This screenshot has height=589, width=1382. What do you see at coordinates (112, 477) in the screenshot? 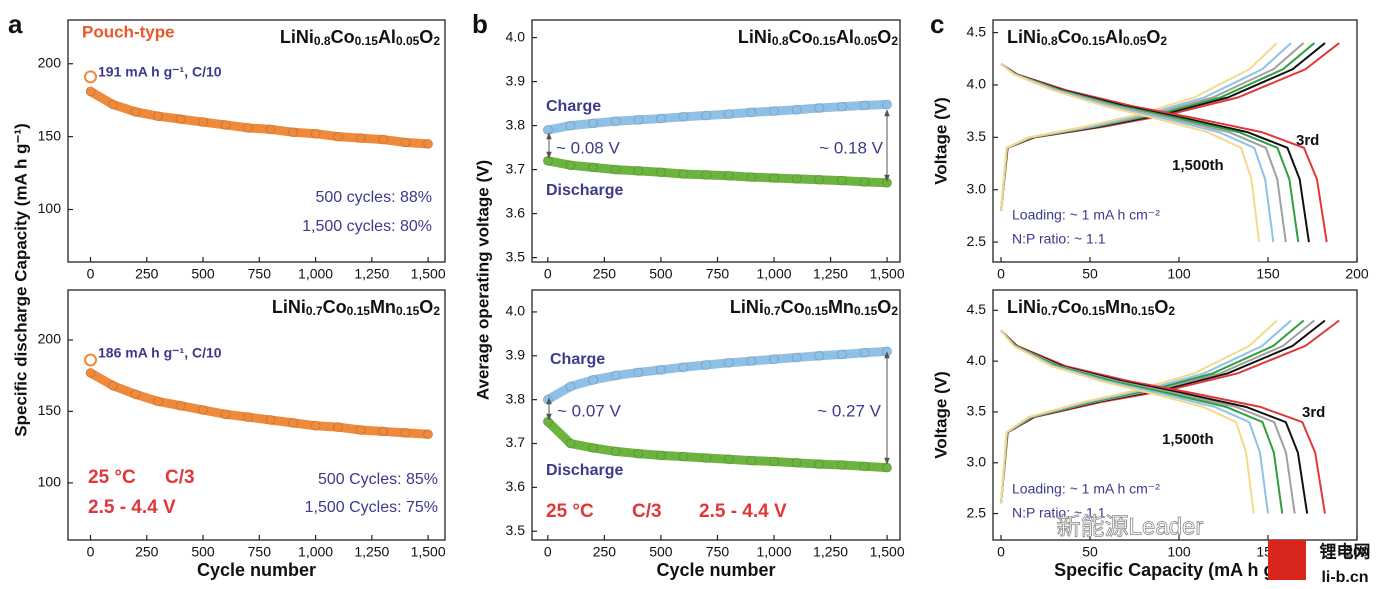
I see `annotation: 25 °C` at bounding box center [112, 477].